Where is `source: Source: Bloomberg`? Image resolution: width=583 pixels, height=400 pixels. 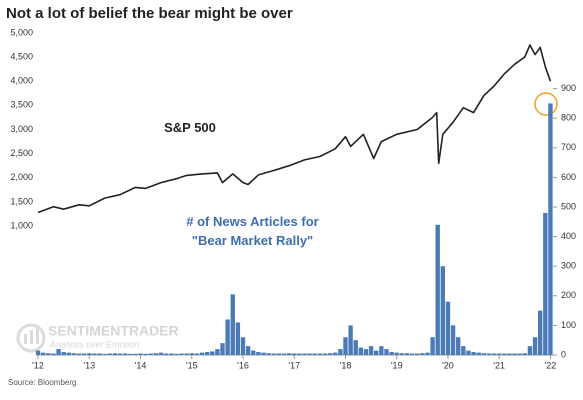
source: Source: Bloomberg is located at coordinates (42, 382).